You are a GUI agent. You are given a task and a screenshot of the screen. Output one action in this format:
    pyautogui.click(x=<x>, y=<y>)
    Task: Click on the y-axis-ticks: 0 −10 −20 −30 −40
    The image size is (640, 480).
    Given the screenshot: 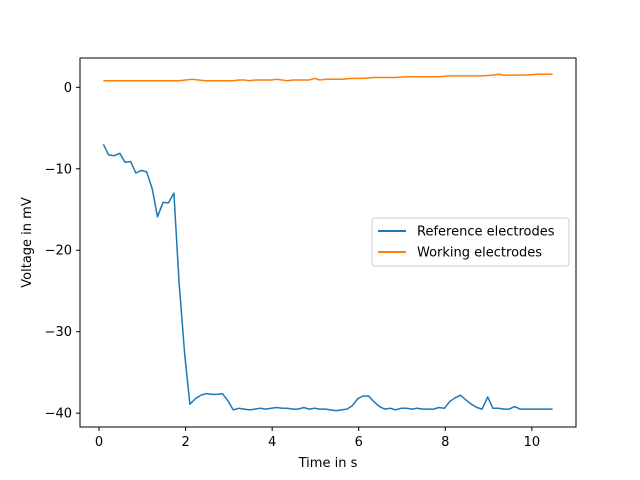 What is the action you would take?
    pyautogui.click(x=62, y=251)
    